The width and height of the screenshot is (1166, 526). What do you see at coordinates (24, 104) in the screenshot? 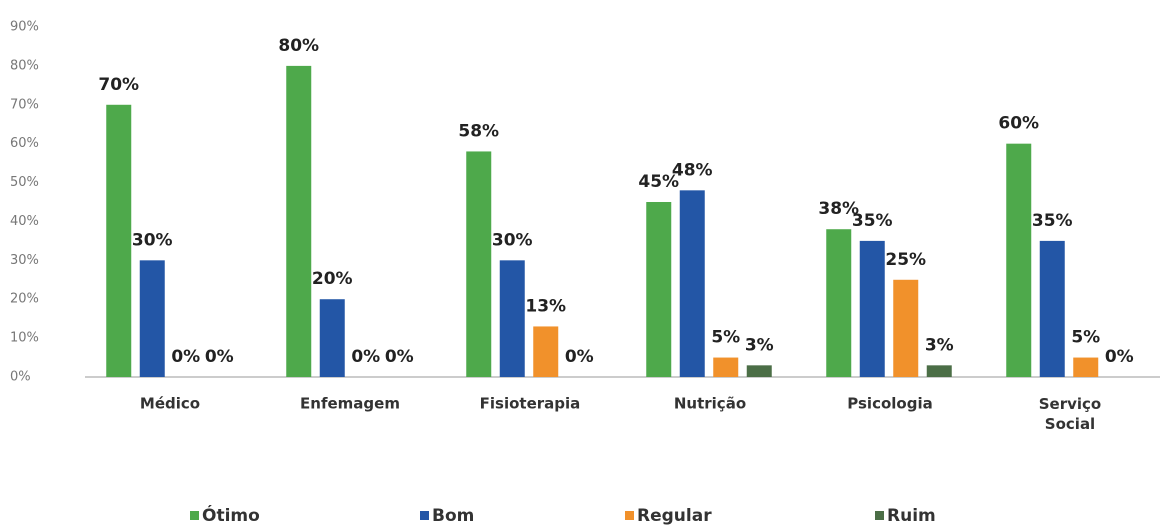
I see `y-tick-label: 70%` at bounding box center [24, 104].